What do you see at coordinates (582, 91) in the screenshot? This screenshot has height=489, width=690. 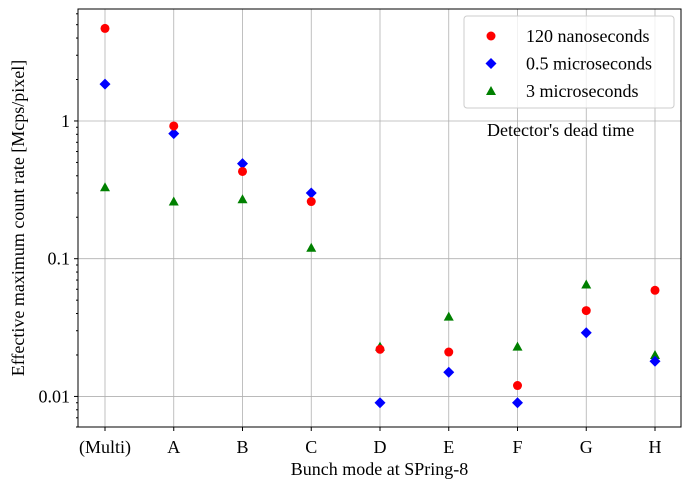 I see `legend-label: 3 microseconds` at bounding box center [582, 91].